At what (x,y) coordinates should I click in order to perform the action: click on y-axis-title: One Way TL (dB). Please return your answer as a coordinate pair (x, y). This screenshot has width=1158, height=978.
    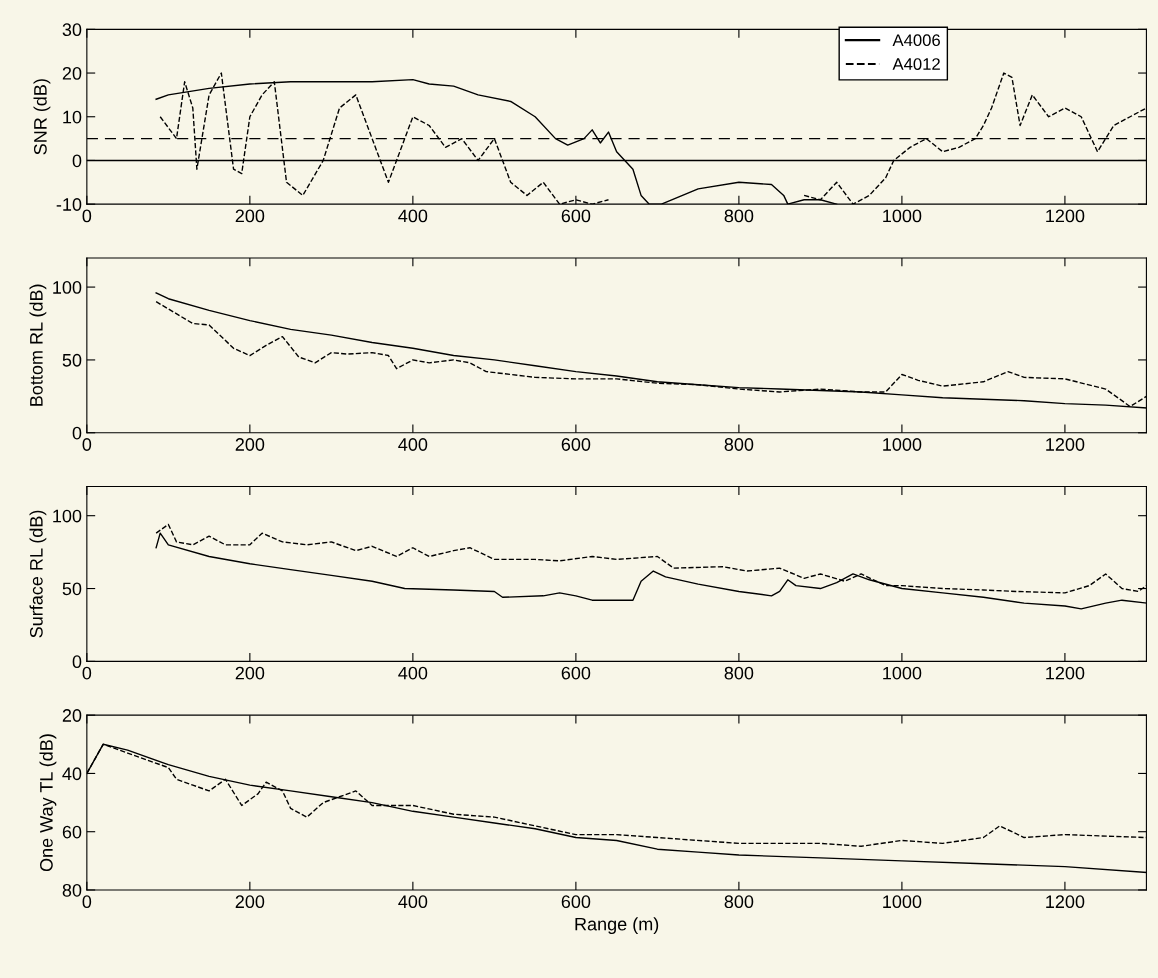
    Looking at the image, I should click on (48, 803).